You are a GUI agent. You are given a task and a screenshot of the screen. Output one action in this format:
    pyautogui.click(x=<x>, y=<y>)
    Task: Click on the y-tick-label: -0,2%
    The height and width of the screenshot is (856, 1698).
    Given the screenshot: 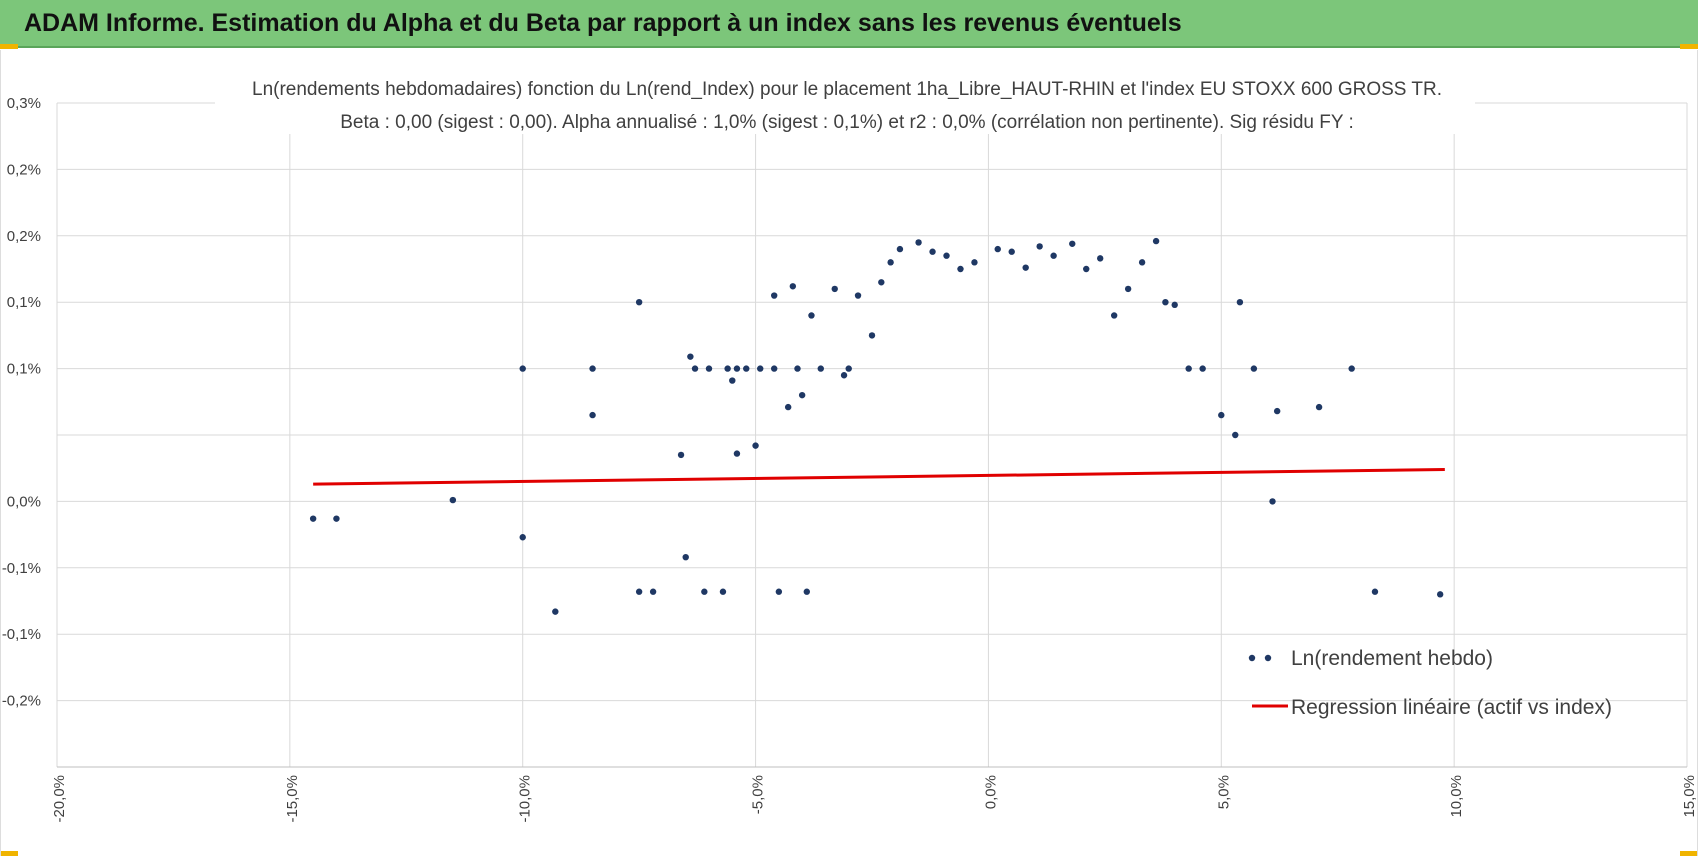 What is the action you would take?
    pyautogui.click(x=21, y=701)
    